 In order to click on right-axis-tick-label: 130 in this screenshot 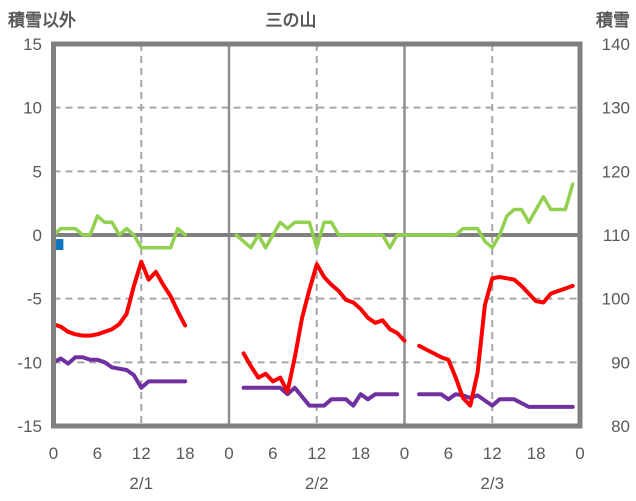, I will do `click(616, 108)`.